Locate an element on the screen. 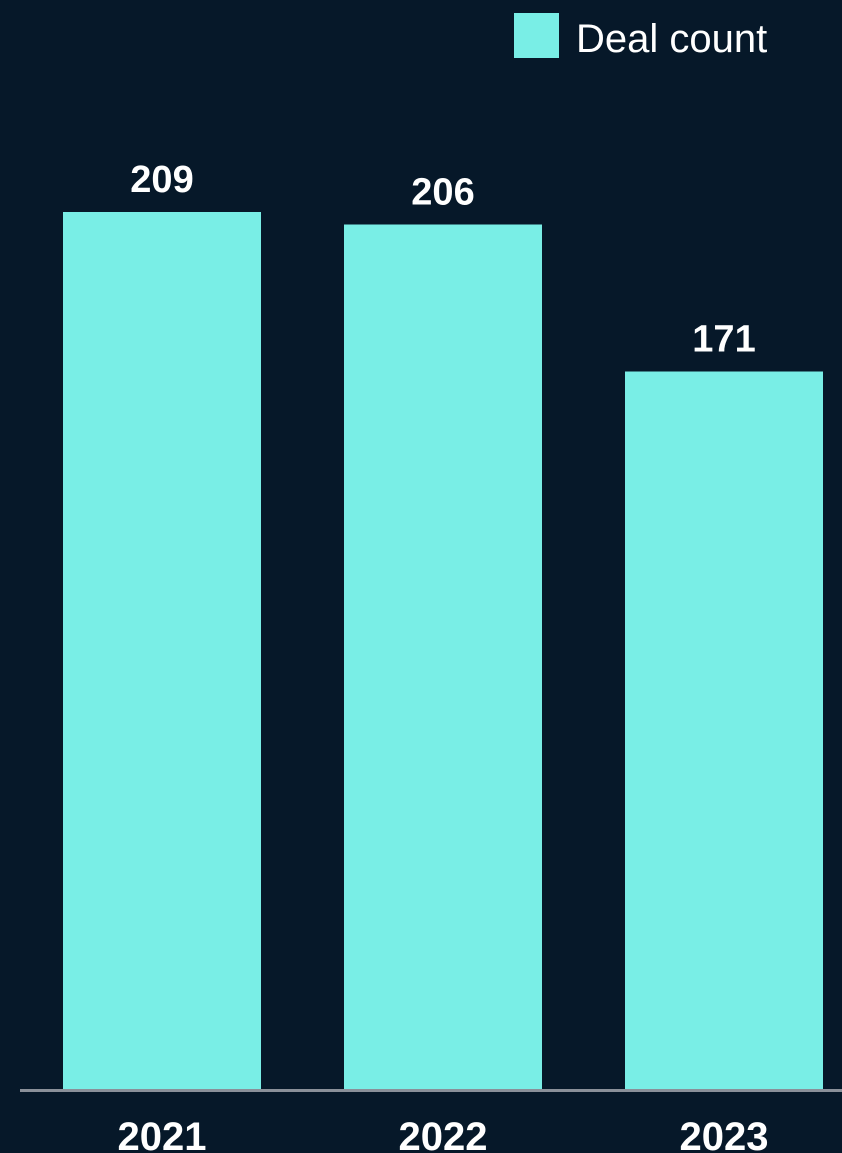  value-labels: 209 206 171 is located at coordinates (442, 260).